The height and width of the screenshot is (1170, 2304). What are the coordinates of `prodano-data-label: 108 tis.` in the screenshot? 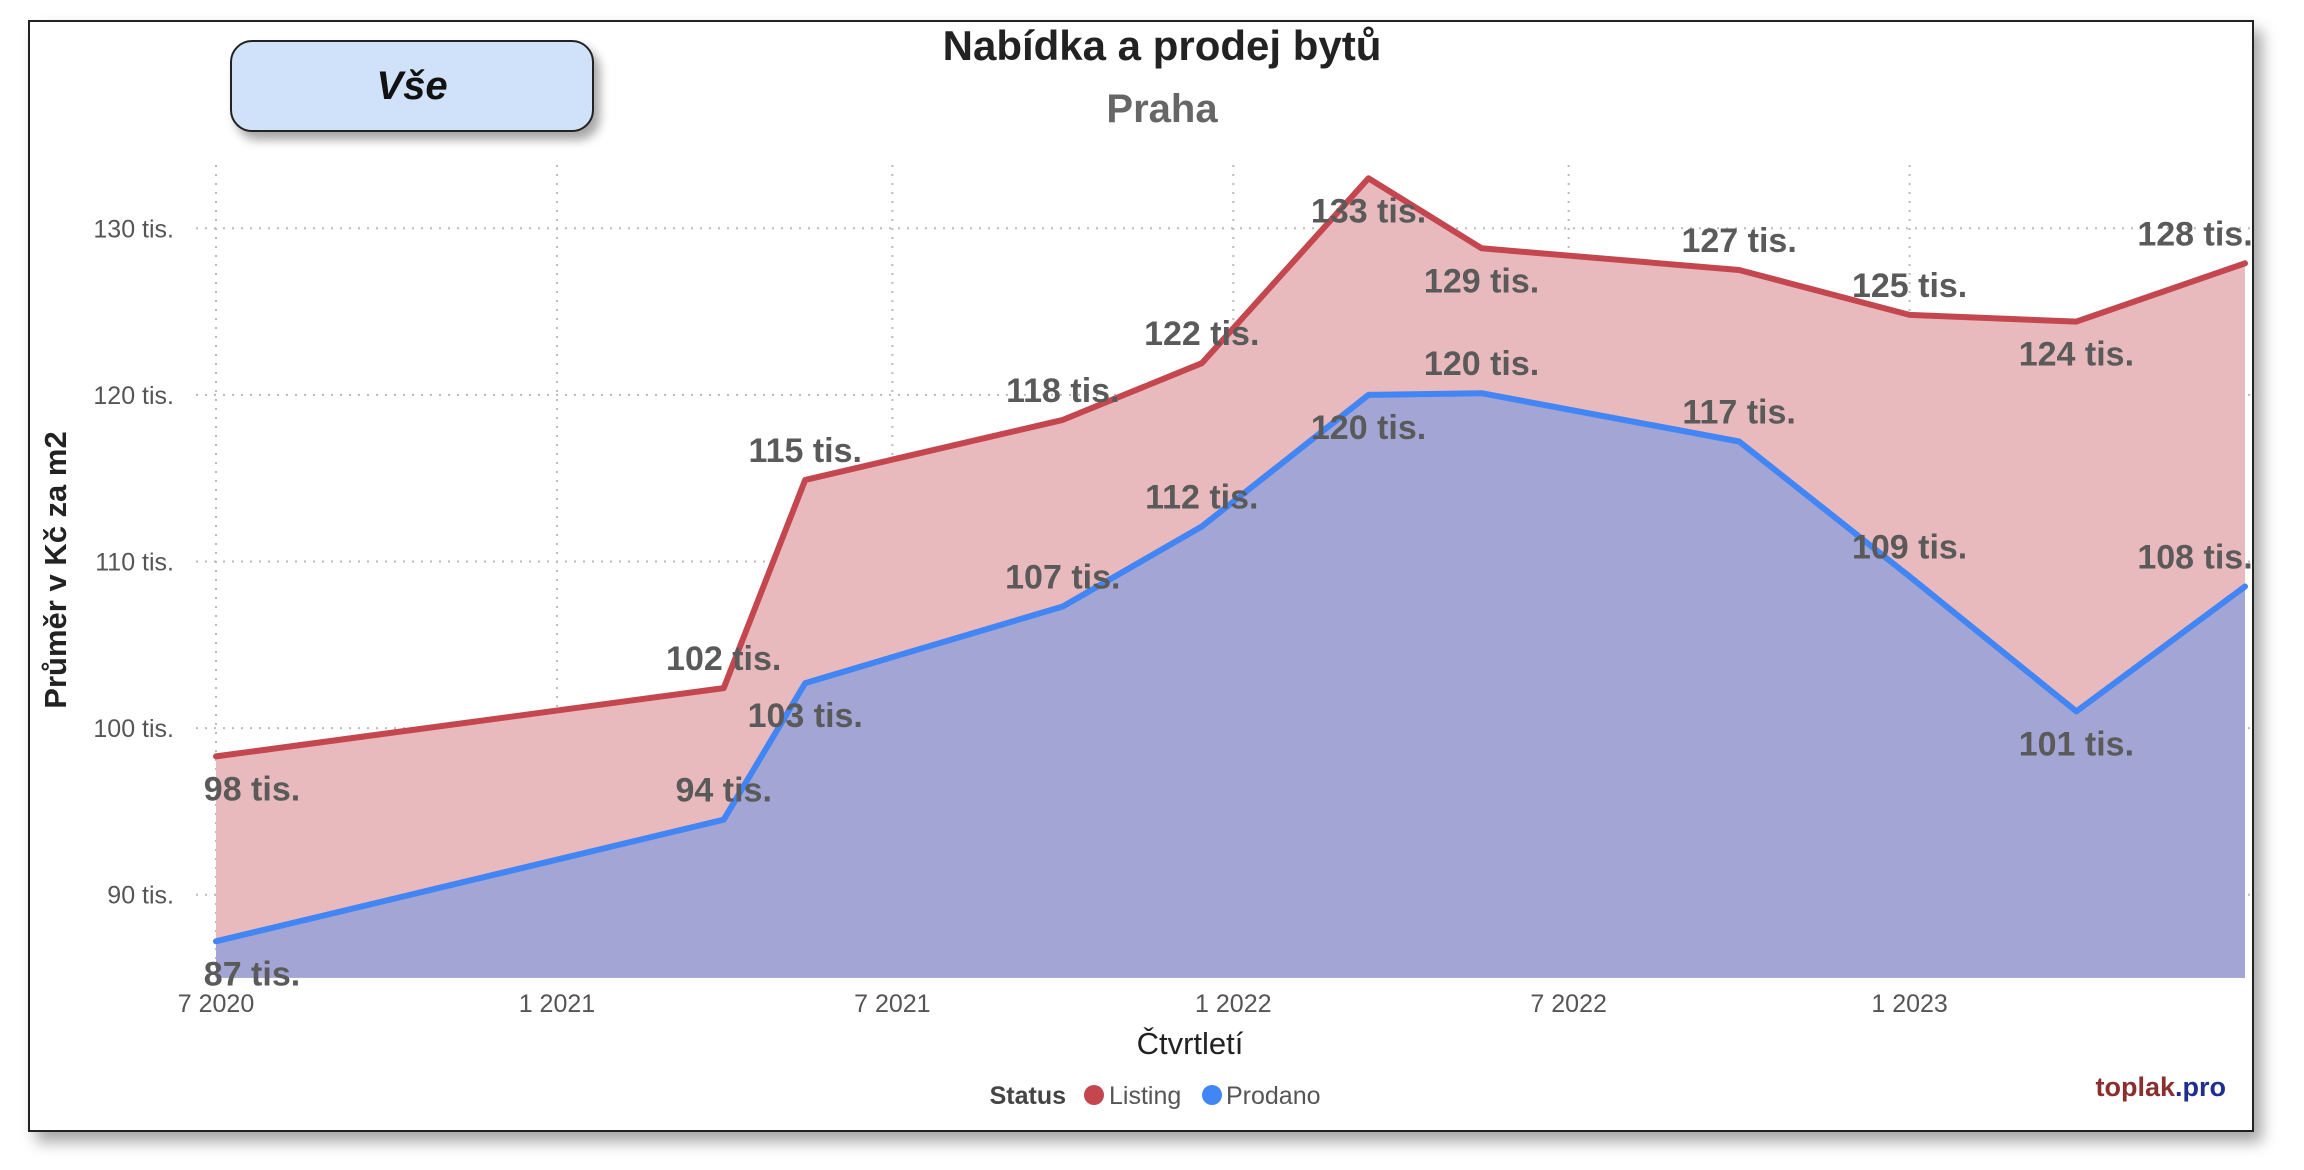 It's located at (2194, 557).